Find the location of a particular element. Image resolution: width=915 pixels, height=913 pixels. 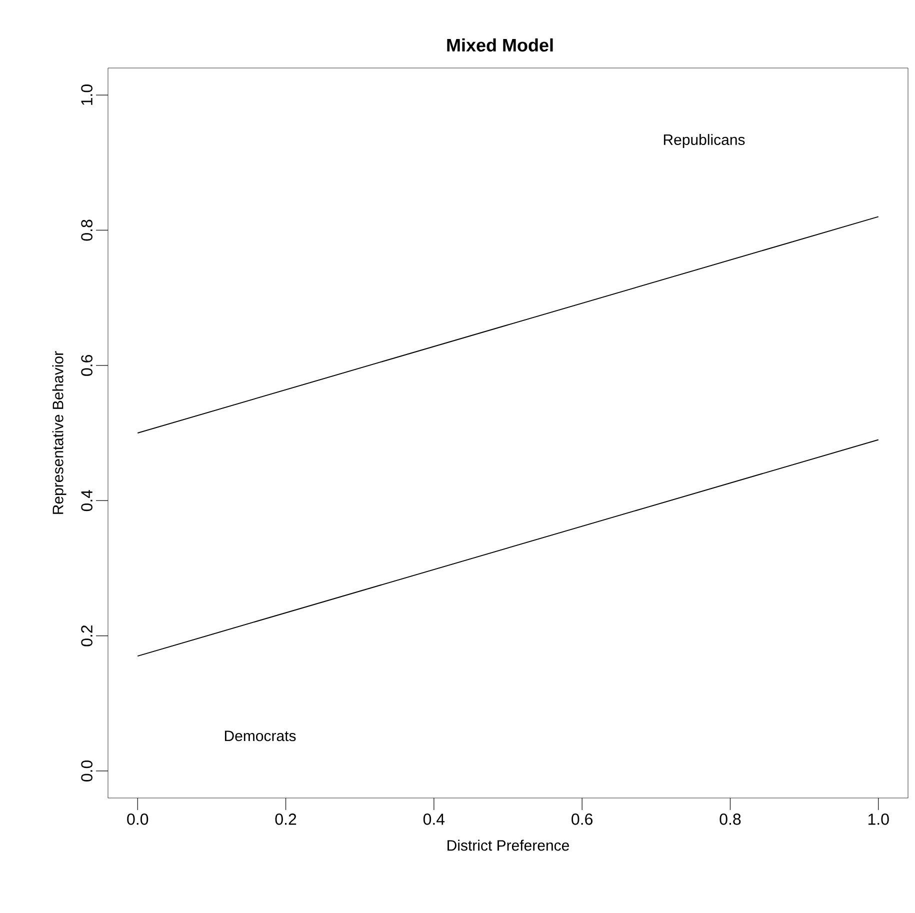

x-tick-label: 1.0 is located at coordinates (878, 819).